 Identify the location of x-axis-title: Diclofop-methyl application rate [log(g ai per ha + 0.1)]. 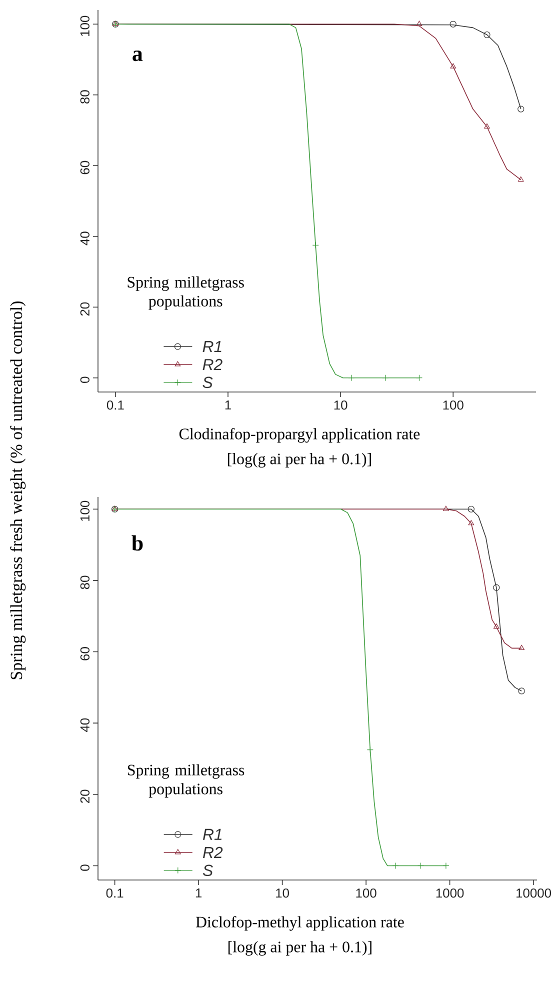
(300, 936).